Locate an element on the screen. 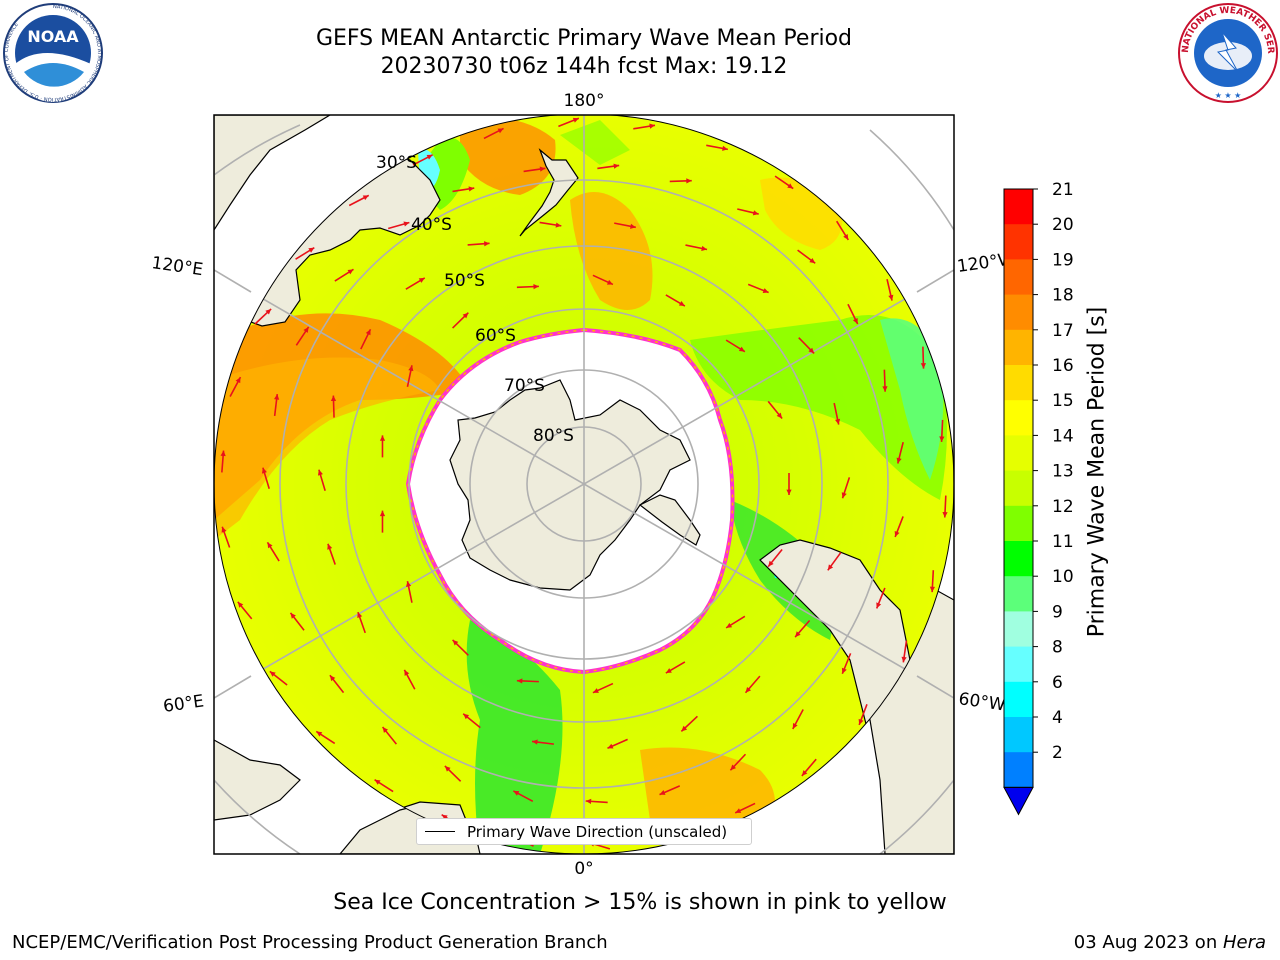 Image resolution: width=1280 pixels, height=960 pixels. colorbar-extend-arrow is located at coordinates (1018, 801).